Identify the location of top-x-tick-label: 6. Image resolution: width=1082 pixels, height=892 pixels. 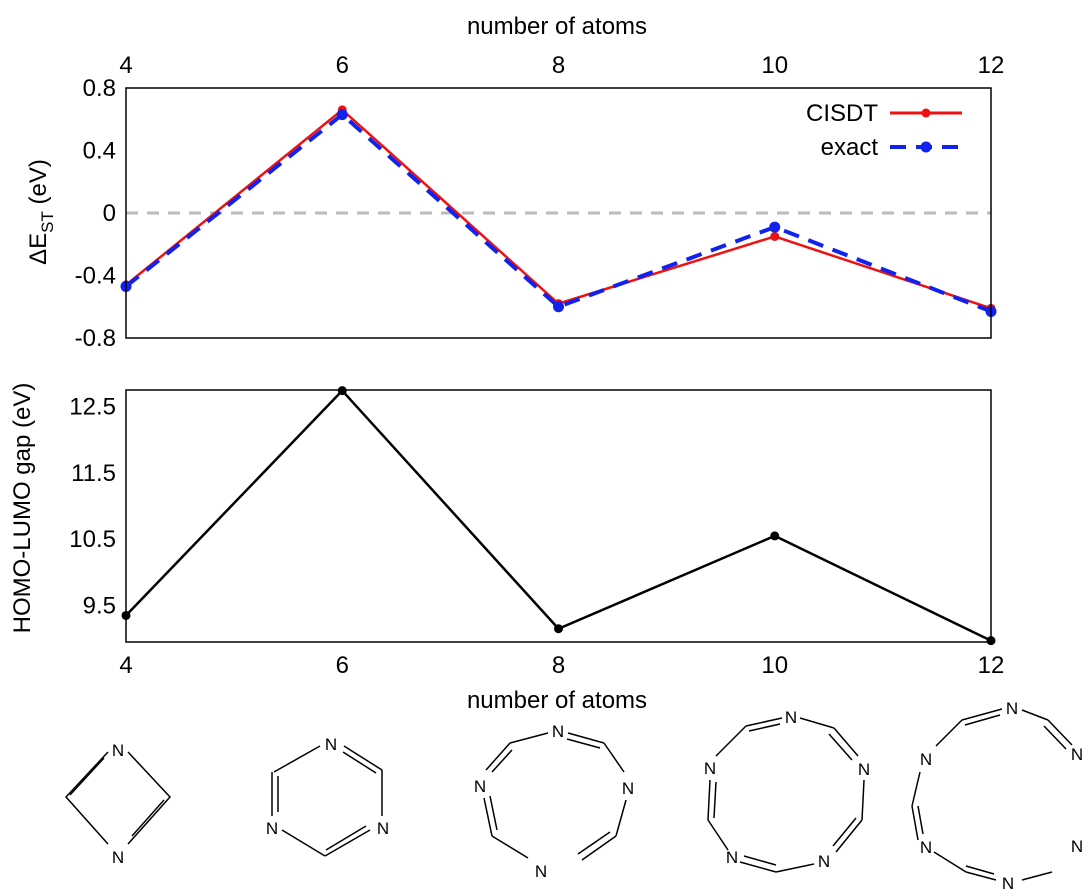
(342, 65).